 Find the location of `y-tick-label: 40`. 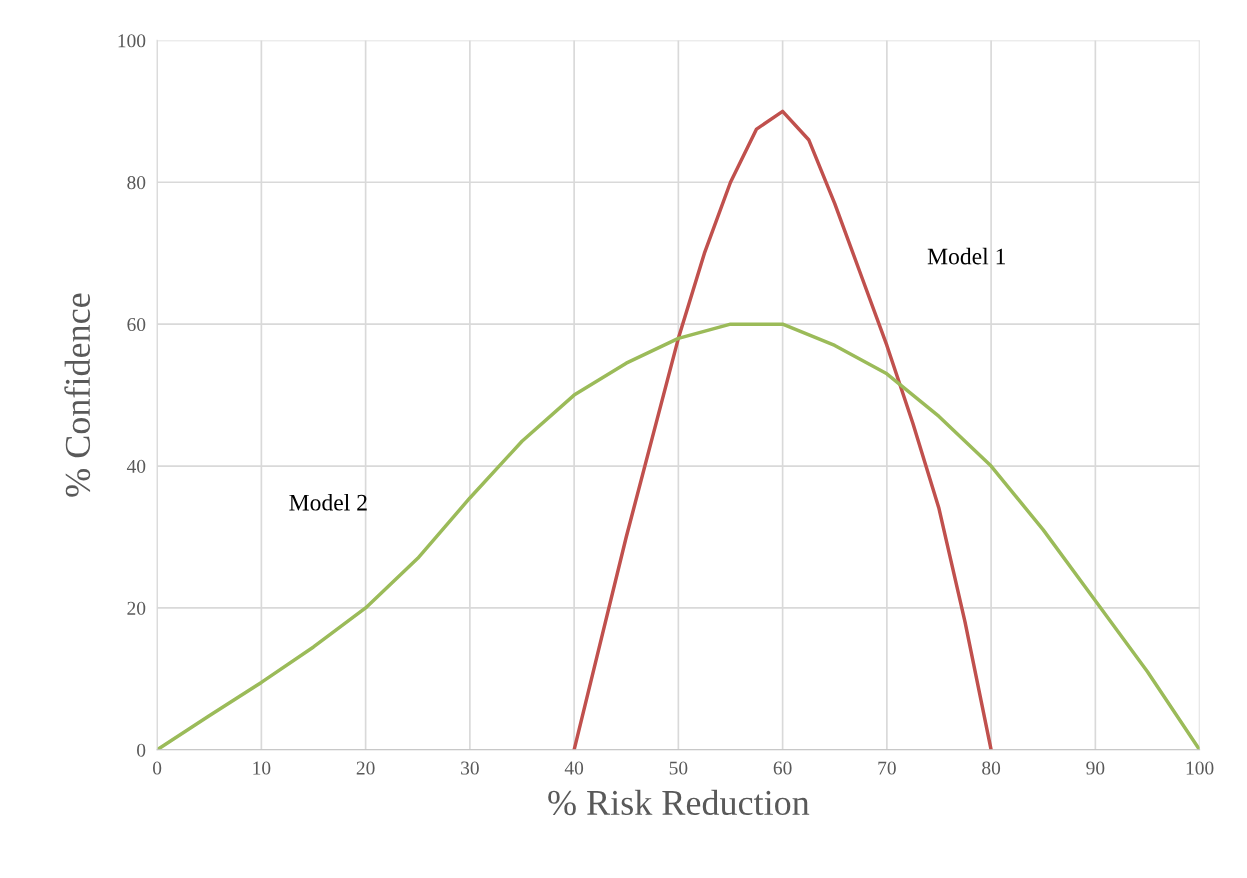

y-tick-label: 40 is located at coordinates (136, 466).